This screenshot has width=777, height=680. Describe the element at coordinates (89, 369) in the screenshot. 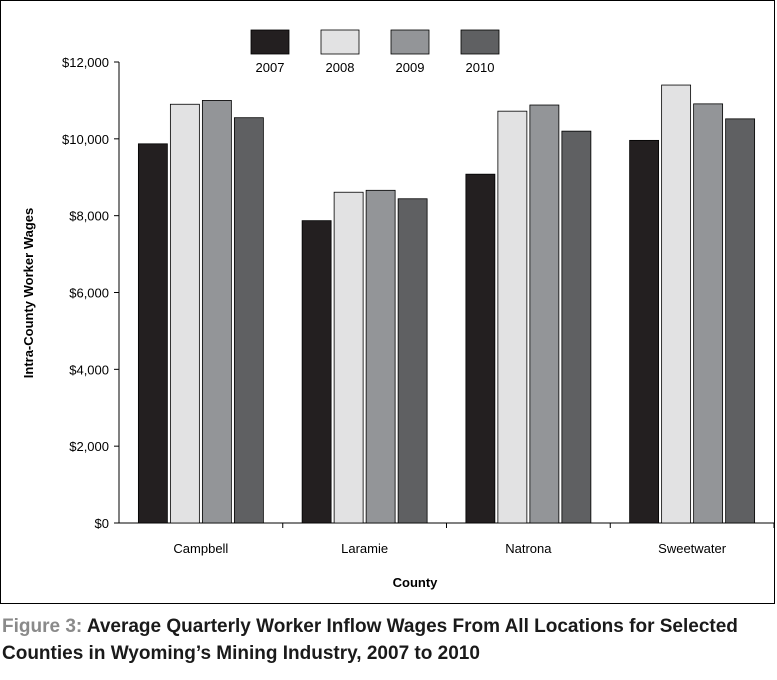

I see `y-tick-label: $4,000` at that location.